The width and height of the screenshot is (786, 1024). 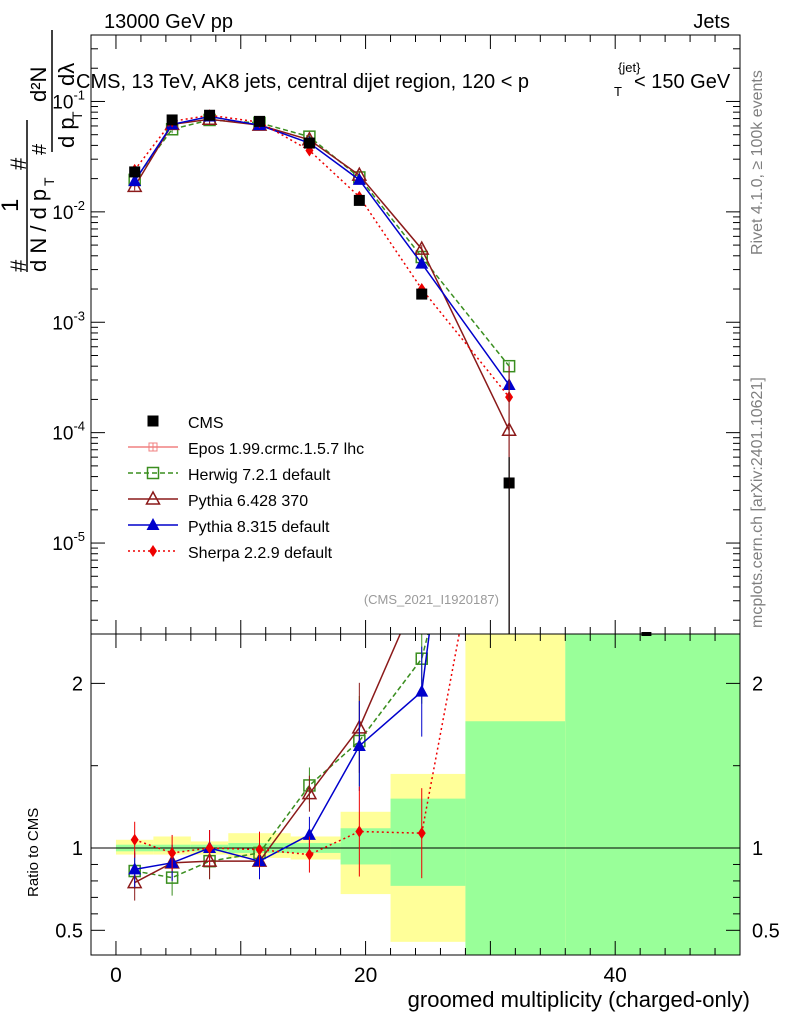 What do you see at coordinates (77, 115) in the screenshot?
I see `ylabel-T2: T` at bounding box center [77, 115].